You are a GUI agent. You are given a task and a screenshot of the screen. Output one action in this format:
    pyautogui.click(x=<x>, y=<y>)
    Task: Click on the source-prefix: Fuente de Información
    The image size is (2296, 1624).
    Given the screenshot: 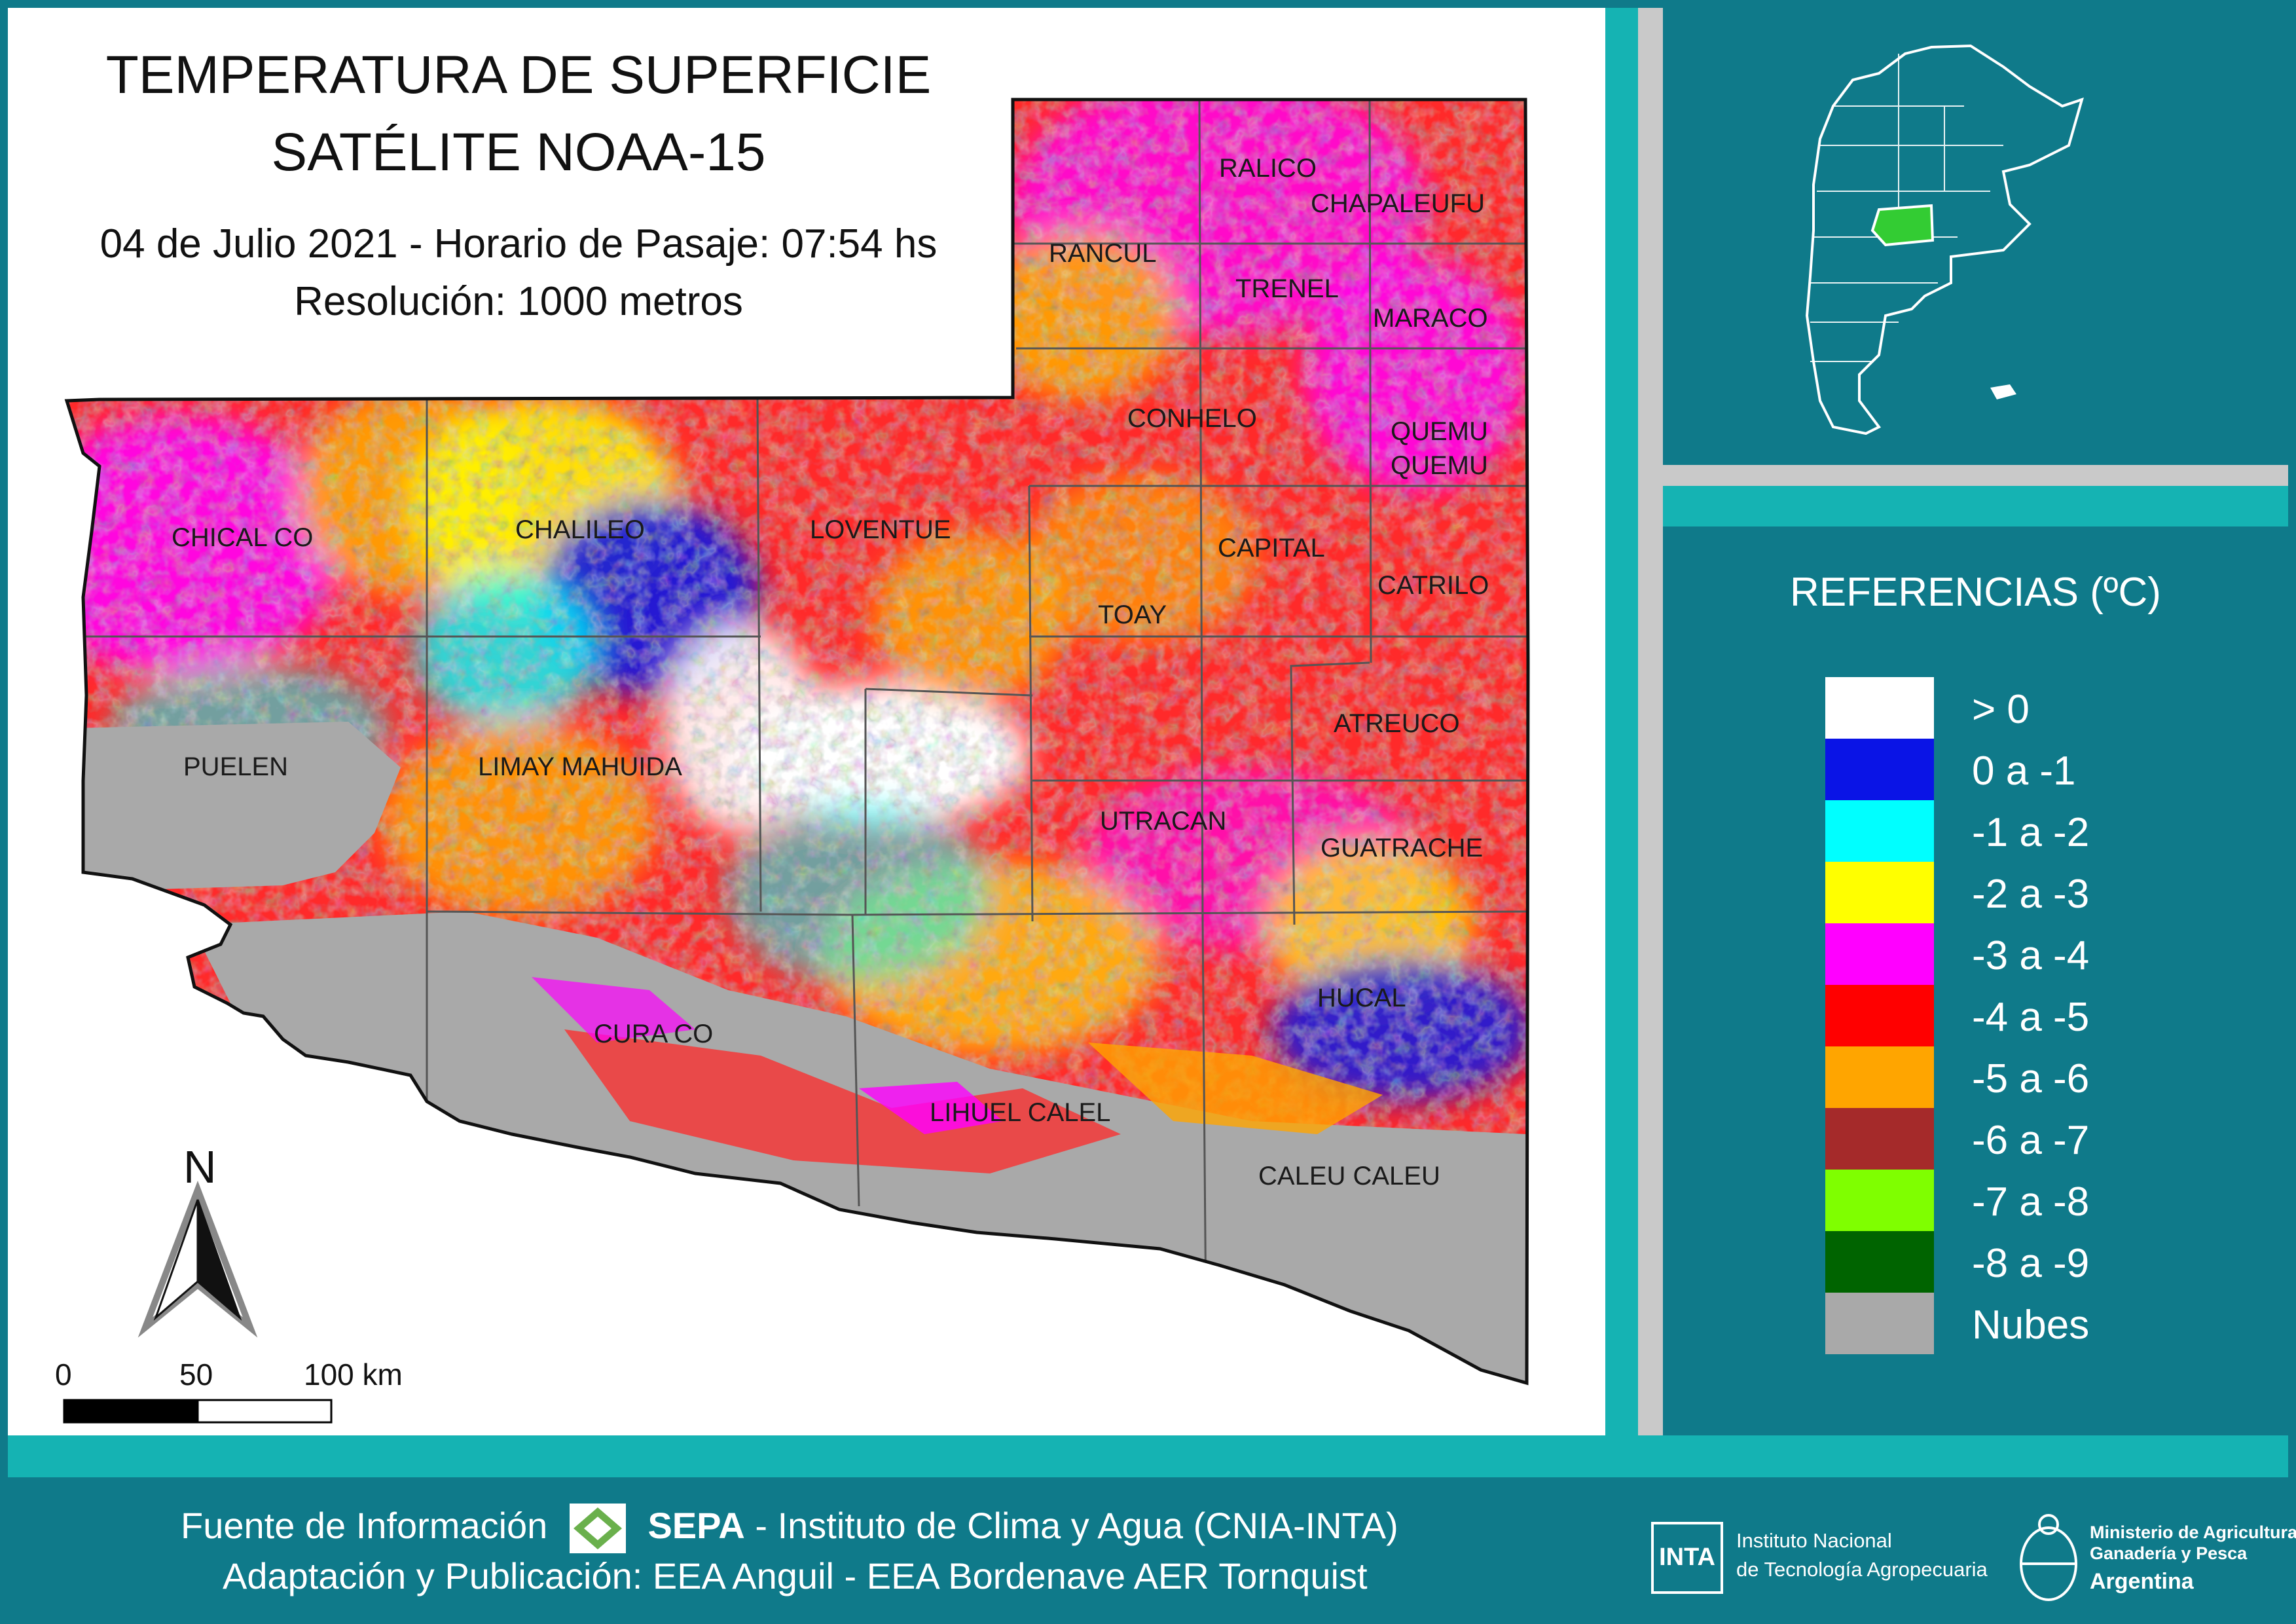 What is the action you would take?
    pyautogui.click(x=364, y=1525)
    